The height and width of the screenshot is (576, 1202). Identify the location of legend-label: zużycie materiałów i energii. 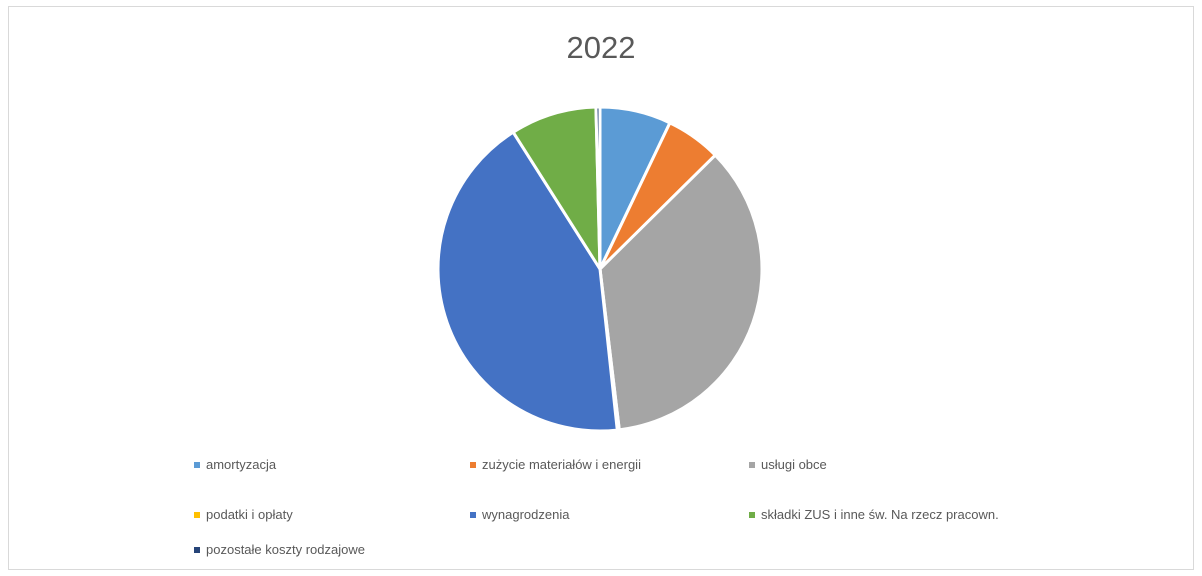
(561, 464).